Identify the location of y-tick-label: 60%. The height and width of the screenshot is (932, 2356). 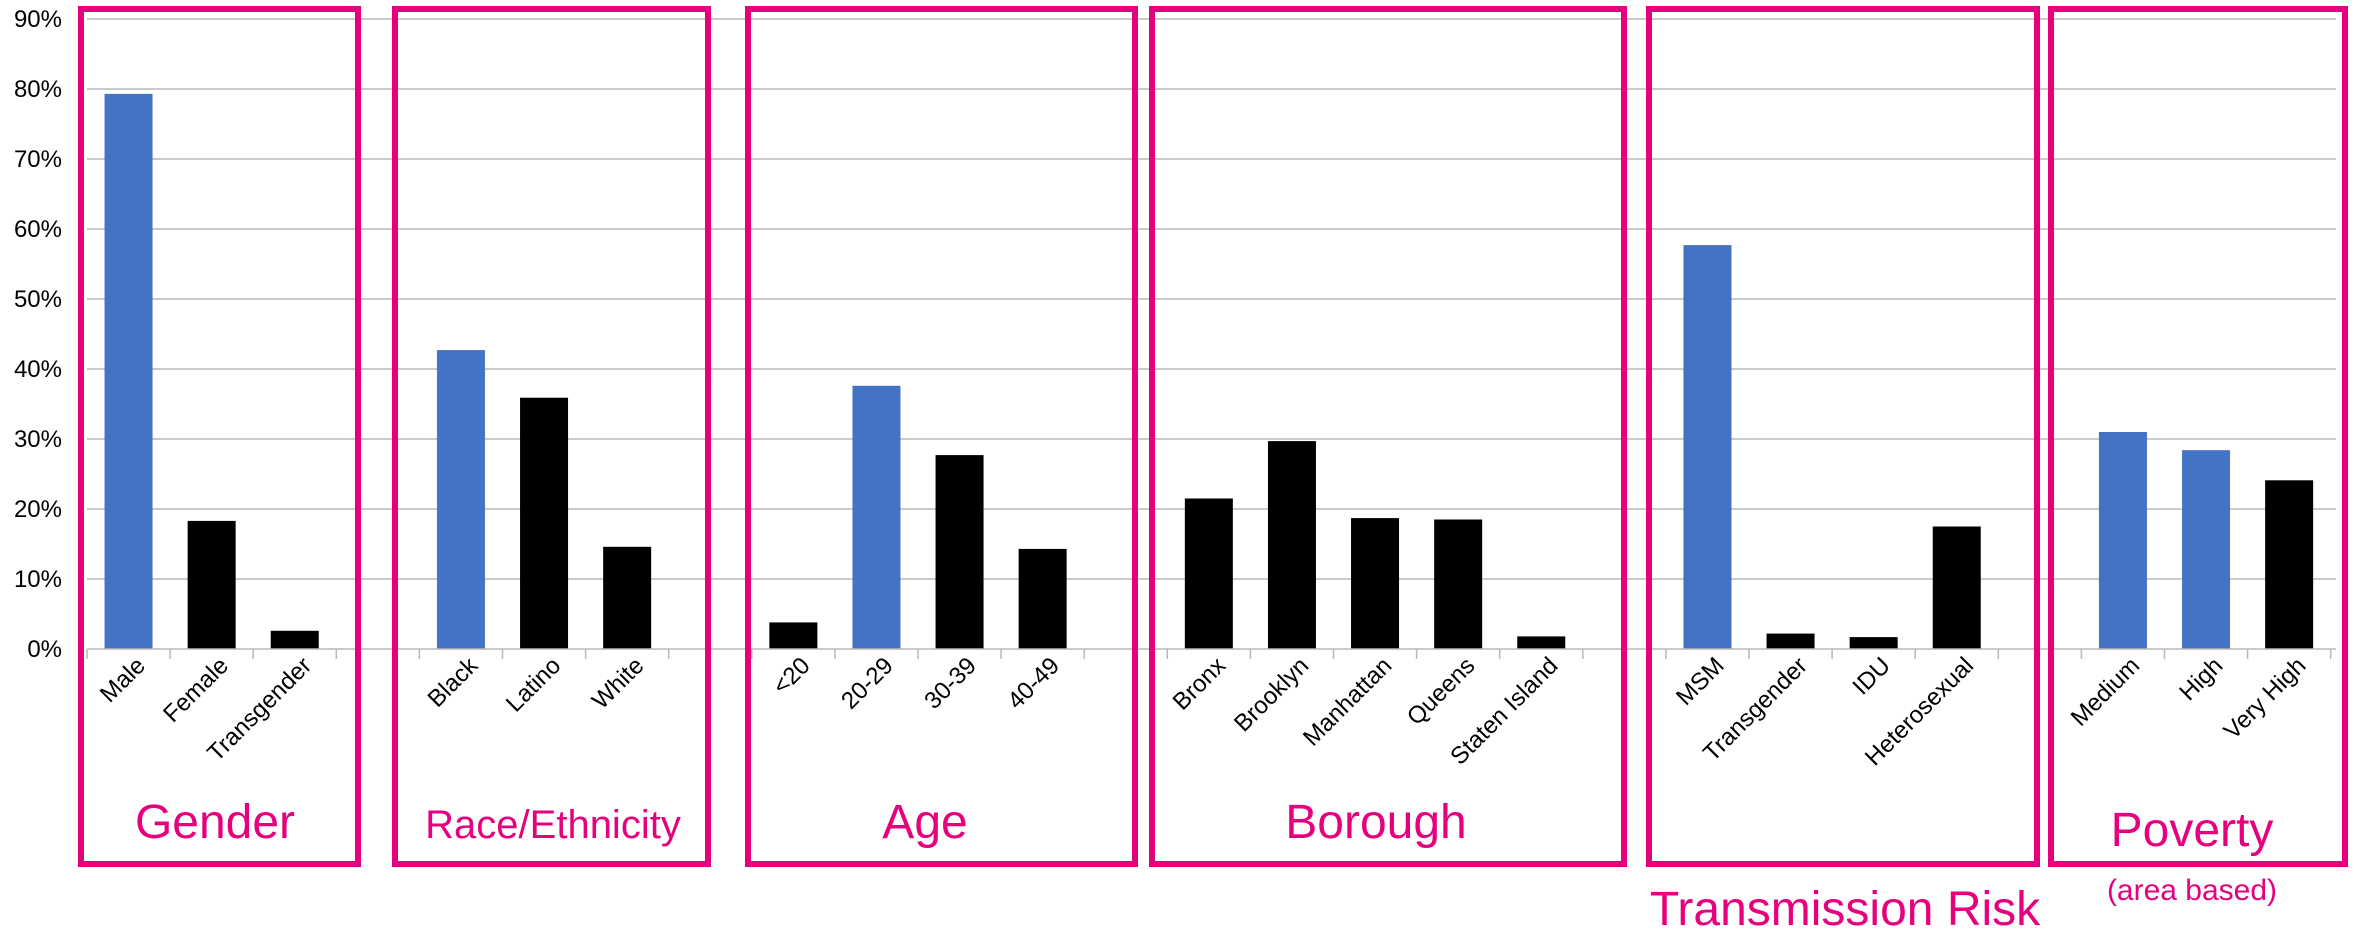
(38, 229).